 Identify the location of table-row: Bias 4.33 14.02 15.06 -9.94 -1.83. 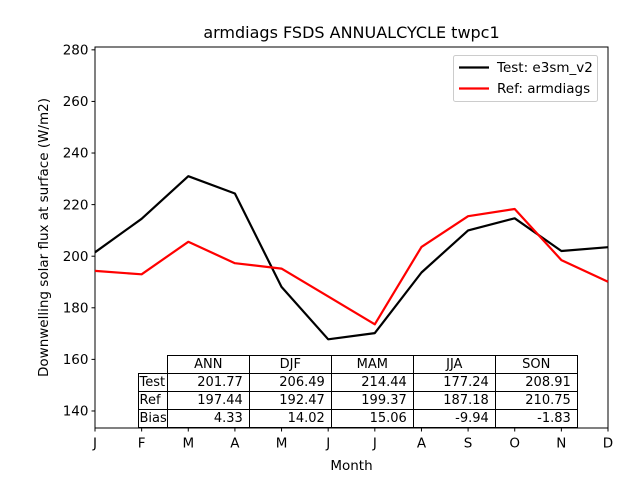
(357, 418).